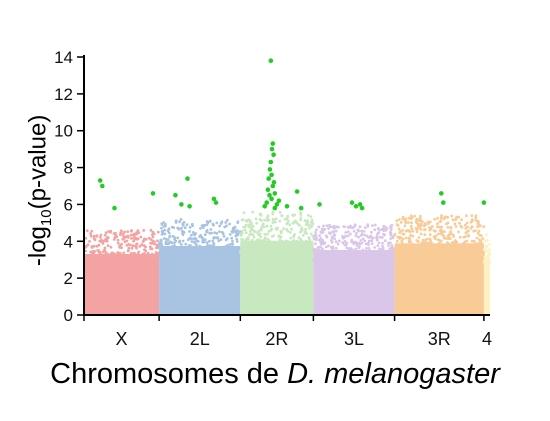 This screenshot has width=550, height=421. What do you see at coordinates (68, 241) in the screenshot?
I see `y-tick-label: 4` at bounding box center [68, 241].